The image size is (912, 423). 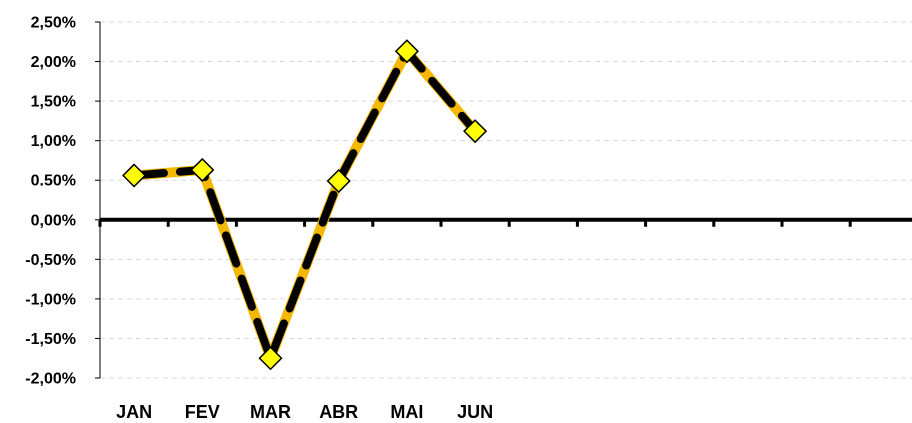 What do you see at coordinates (53, 181) in the screenshot?
I see `y-tick-label: 0.50%` at bounding box center [53, 181].